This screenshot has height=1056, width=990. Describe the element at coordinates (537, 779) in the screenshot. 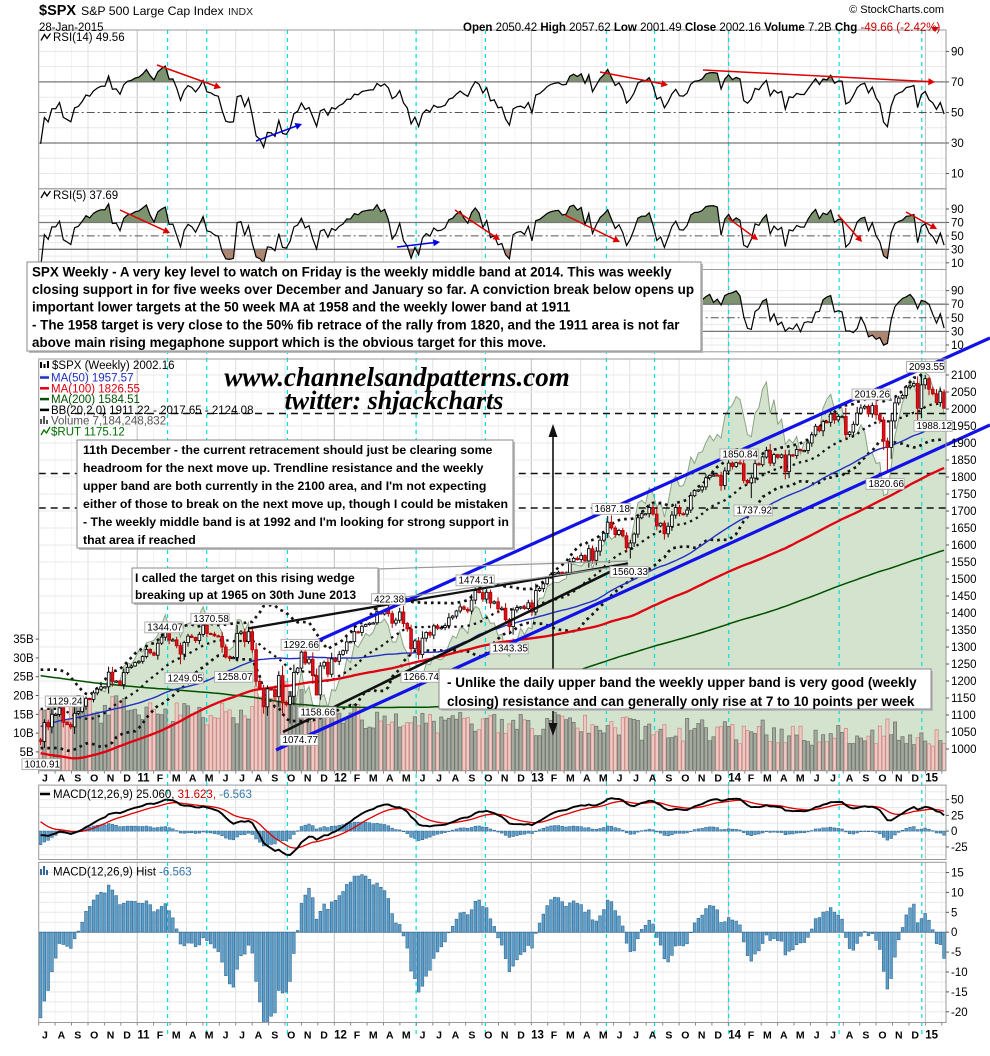

I see `svg-text: 13` at that location.